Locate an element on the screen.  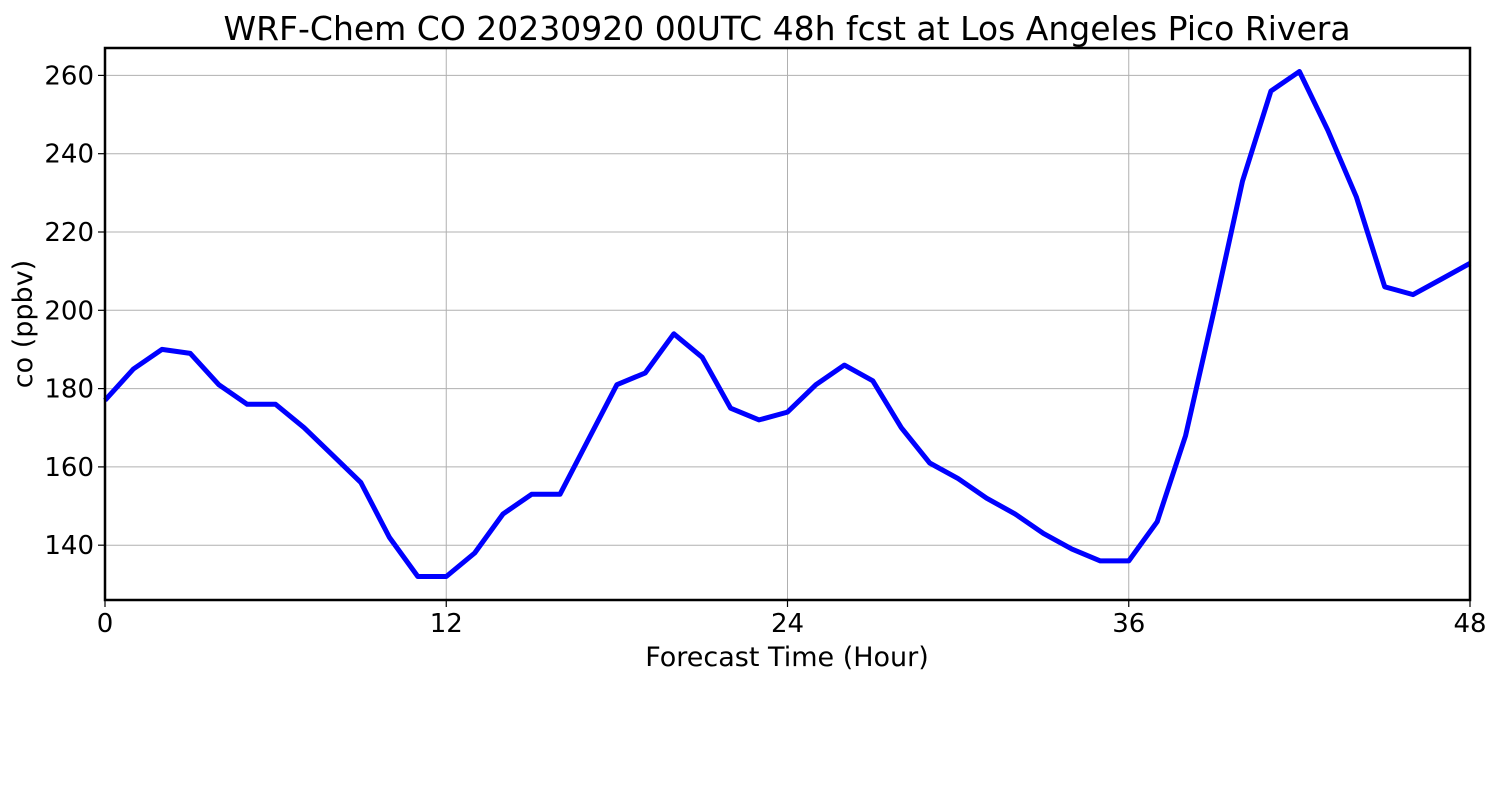
x-tick-label: 36 is located at coordinates (1128, 624).